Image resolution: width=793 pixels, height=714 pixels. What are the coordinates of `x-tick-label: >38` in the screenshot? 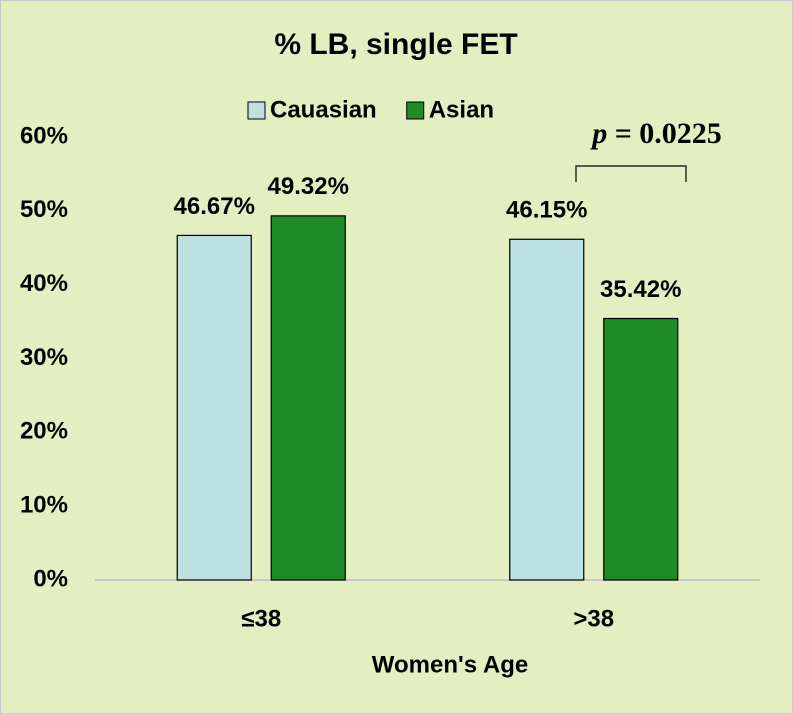 It's located at (593, 618).